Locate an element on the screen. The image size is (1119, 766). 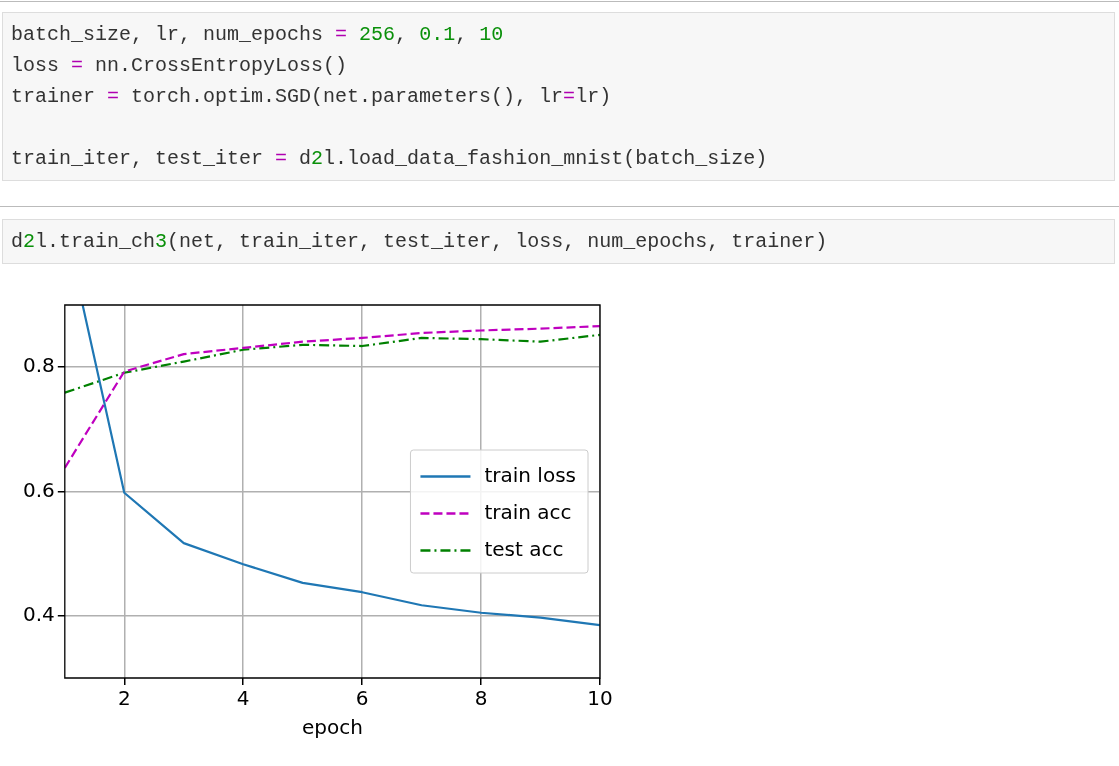
y-tick-label: 0.6 is located at coordinates (38, 489).